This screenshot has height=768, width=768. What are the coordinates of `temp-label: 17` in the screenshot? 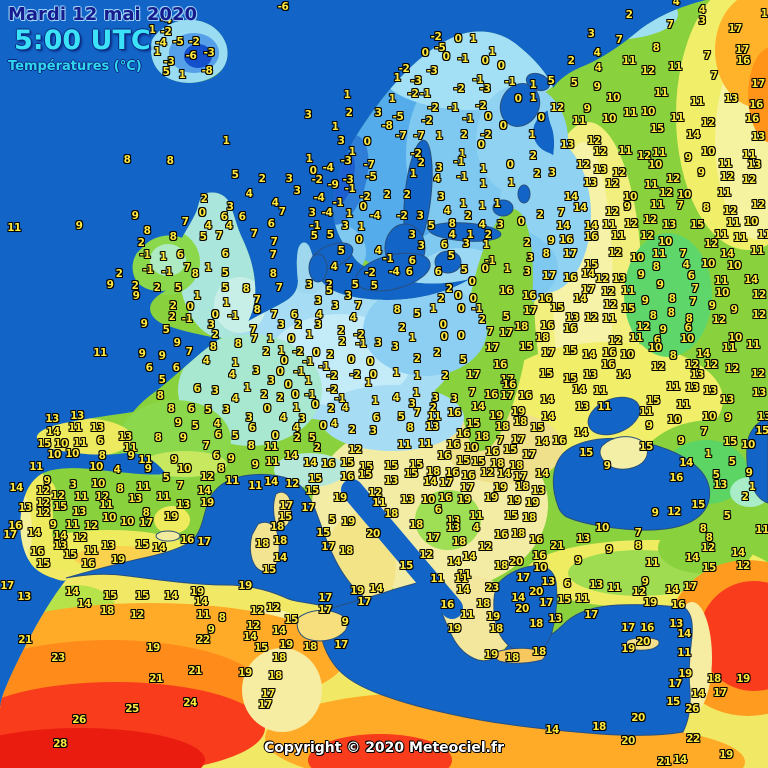 It's located at (588, 290).